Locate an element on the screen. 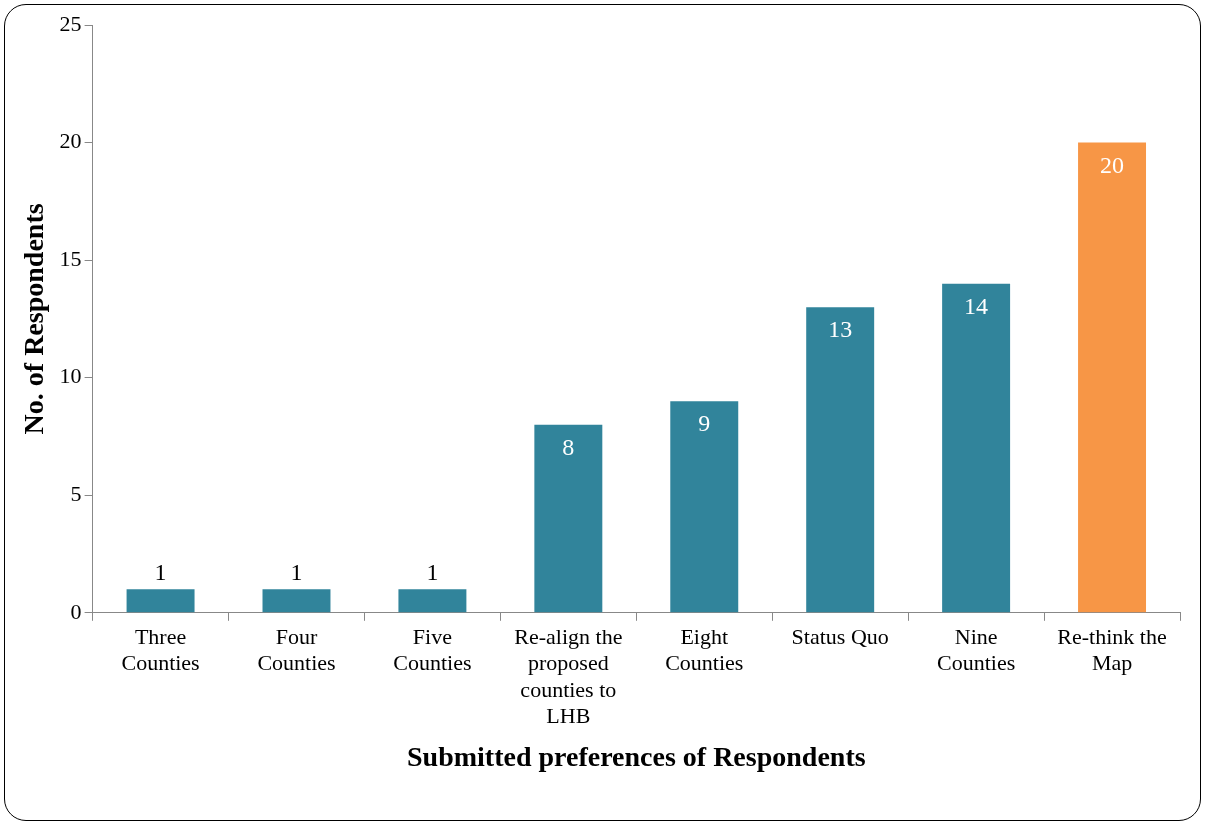  y-tick-label: 5 is located at coordinates (76, 494).